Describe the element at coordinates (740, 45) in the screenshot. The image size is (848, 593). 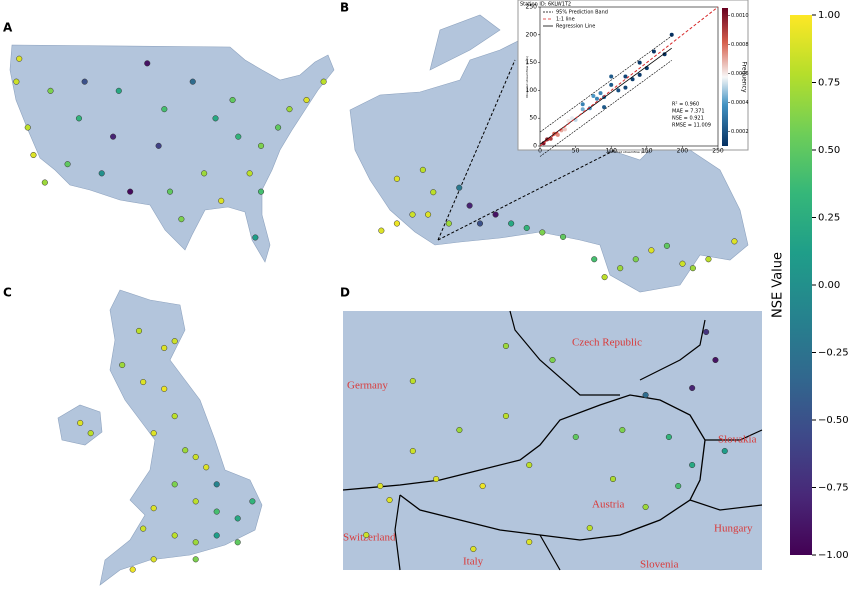
I see `inset-colorbar-tick-label: 0.0008` at that location.